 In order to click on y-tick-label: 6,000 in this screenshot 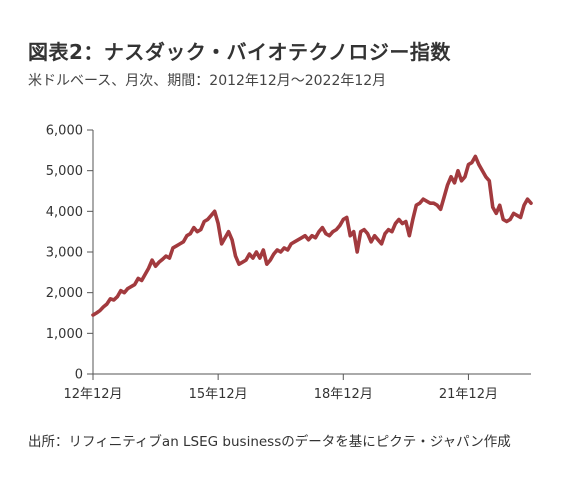, I will do `click(64, 131)`.